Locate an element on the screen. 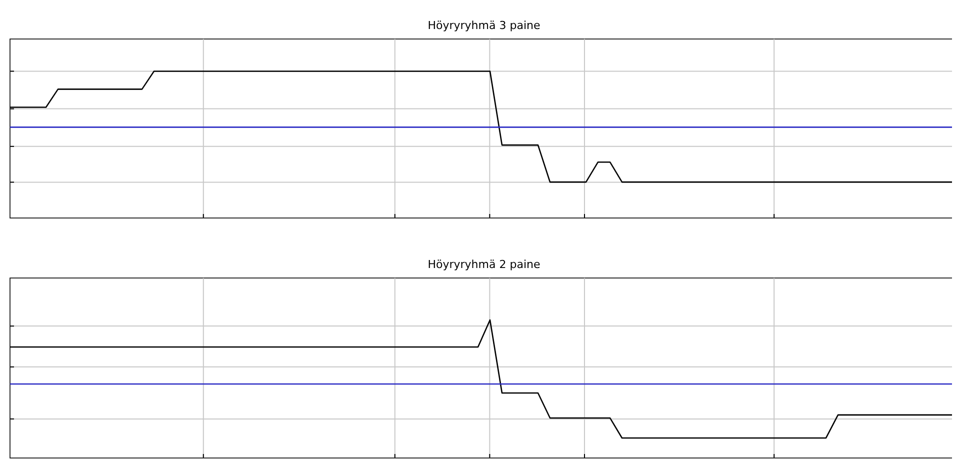 Image resolution: width=960 pixels, height=461 pixels. chart-title: Höyryryhmä 3 paine is located at coordinates (484, 25).